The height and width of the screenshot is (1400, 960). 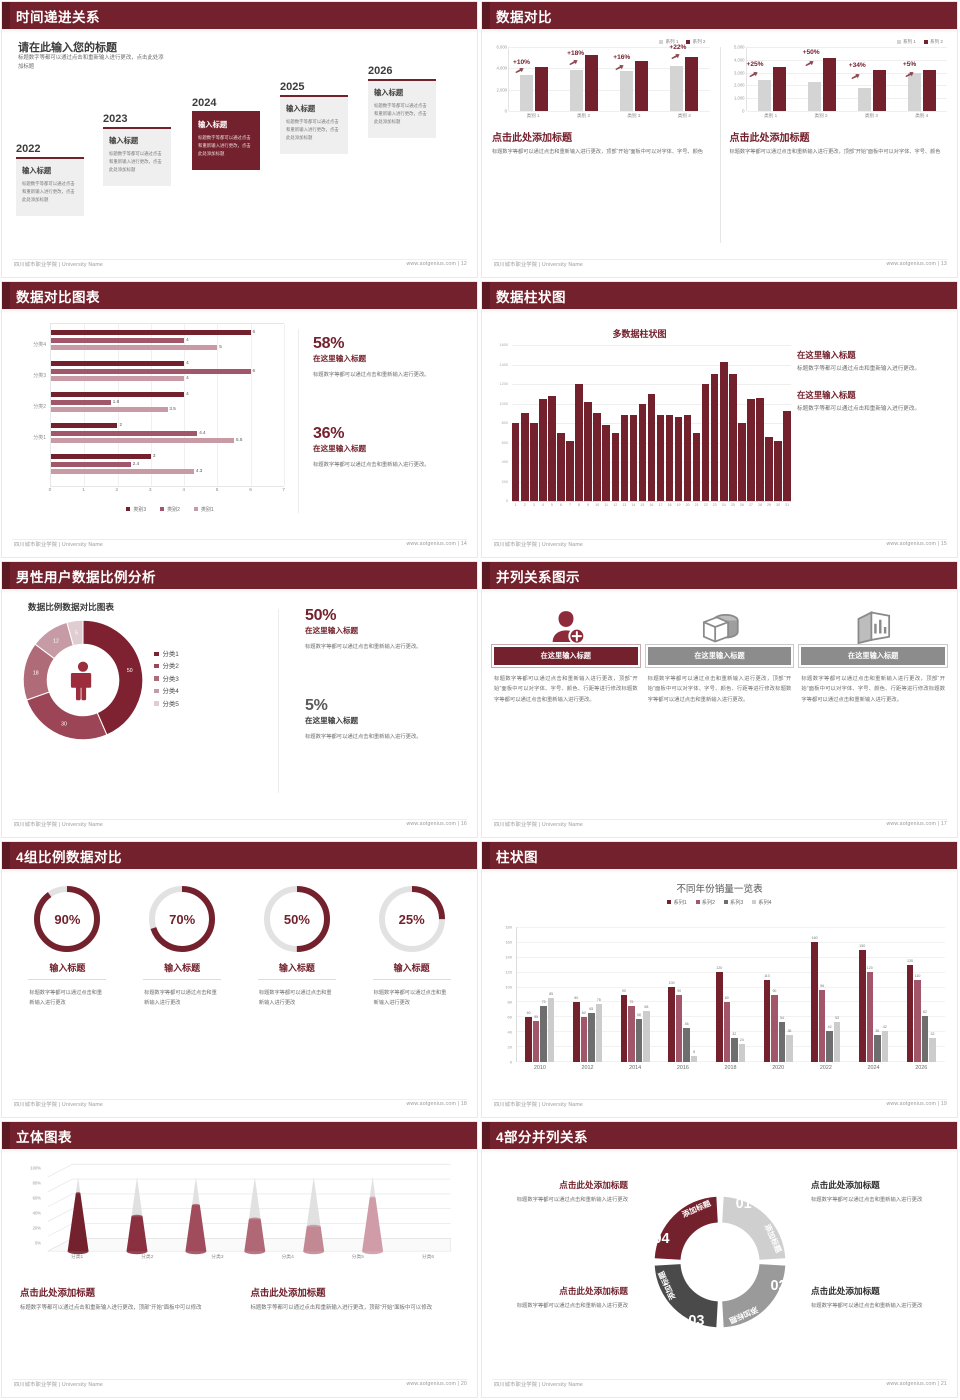 What do you see at coordinates (226, 133) in the screenshot?
I see `timeline-item: 2024 输入标题 标题数字等都可以通过点击和重新输入进行更改，点击此处添加标题` at bounding box center [226, 133].